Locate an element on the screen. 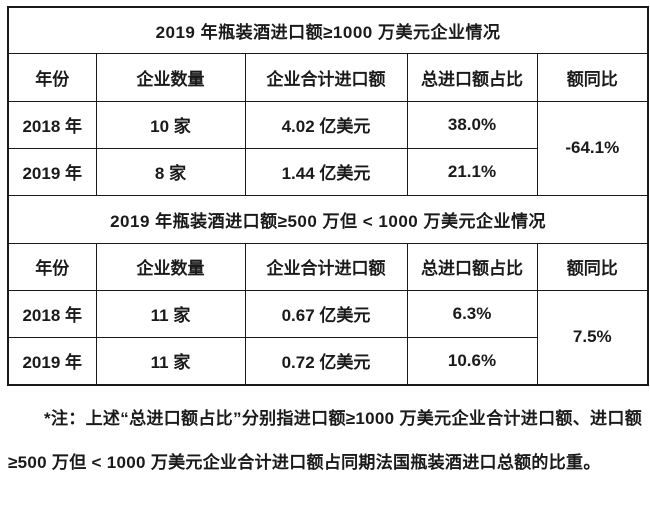  section2-2018-year-cell: 2018 年 is located at coordinates (52, 313).